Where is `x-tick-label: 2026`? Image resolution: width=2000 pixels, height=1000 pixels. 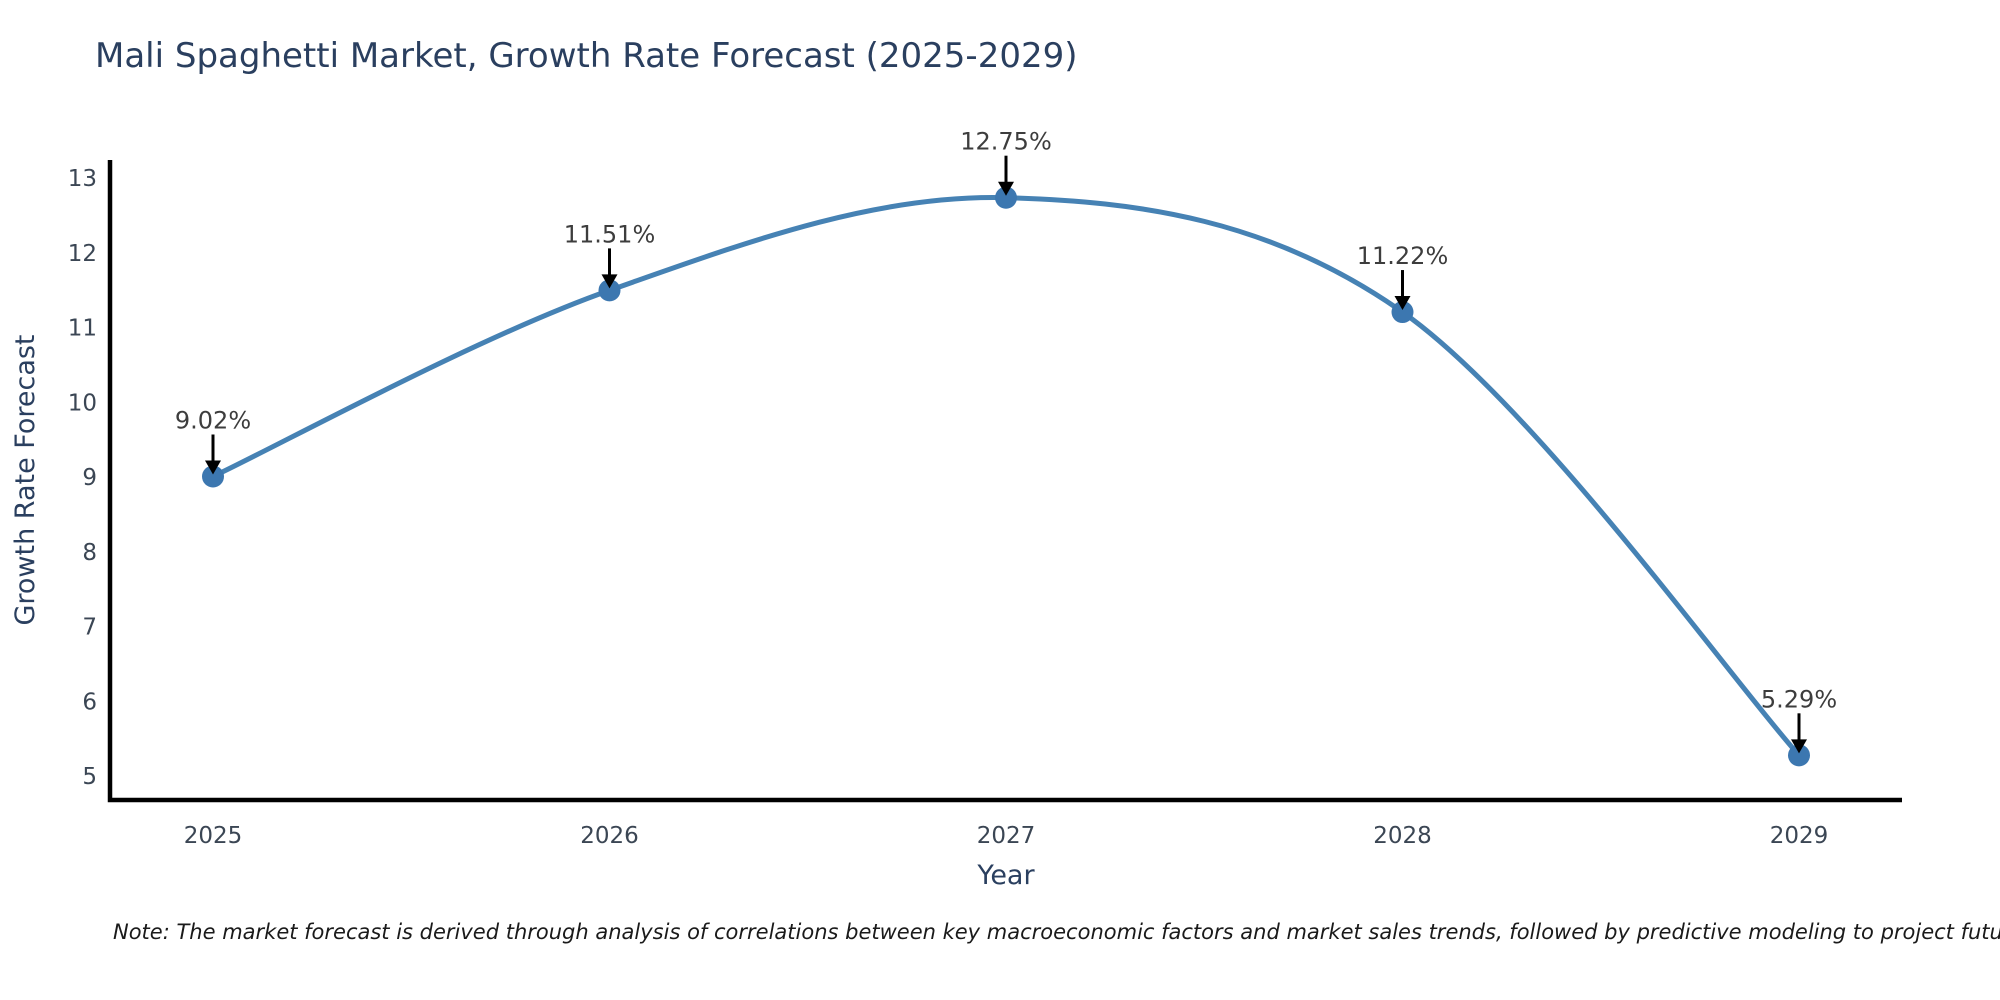 x-tick-label: 2026 is located at coordinates (609, 836).